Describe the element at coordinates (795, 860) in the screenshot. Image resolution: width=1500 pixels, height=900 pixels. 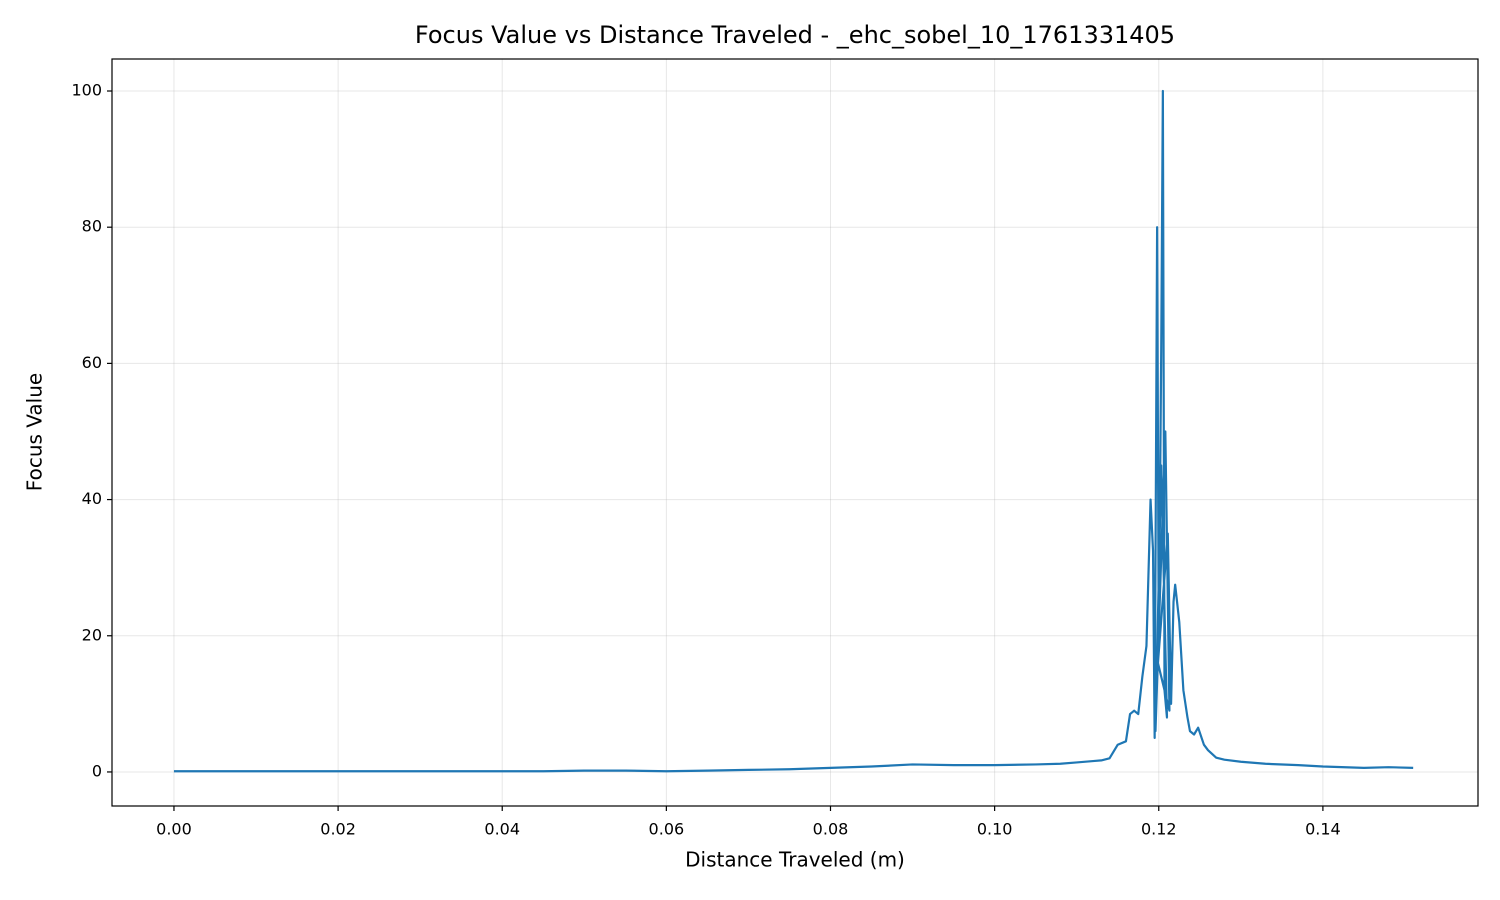
I see `x-axis-label: Distance Traveled (m)` at that location.